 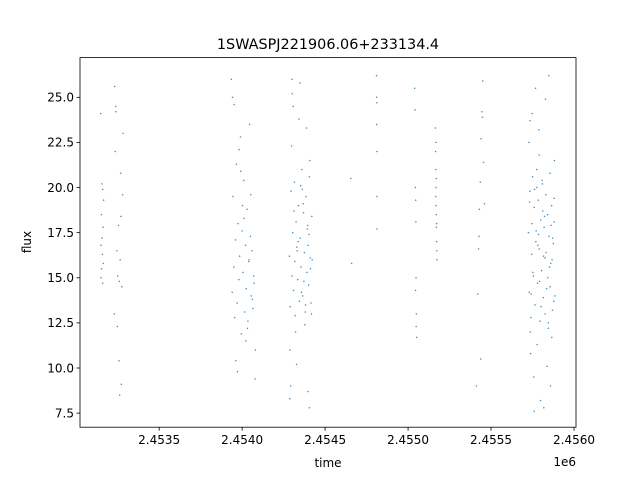 I want to click on y-tick-label: 12.5, so click(x=60, y=323).